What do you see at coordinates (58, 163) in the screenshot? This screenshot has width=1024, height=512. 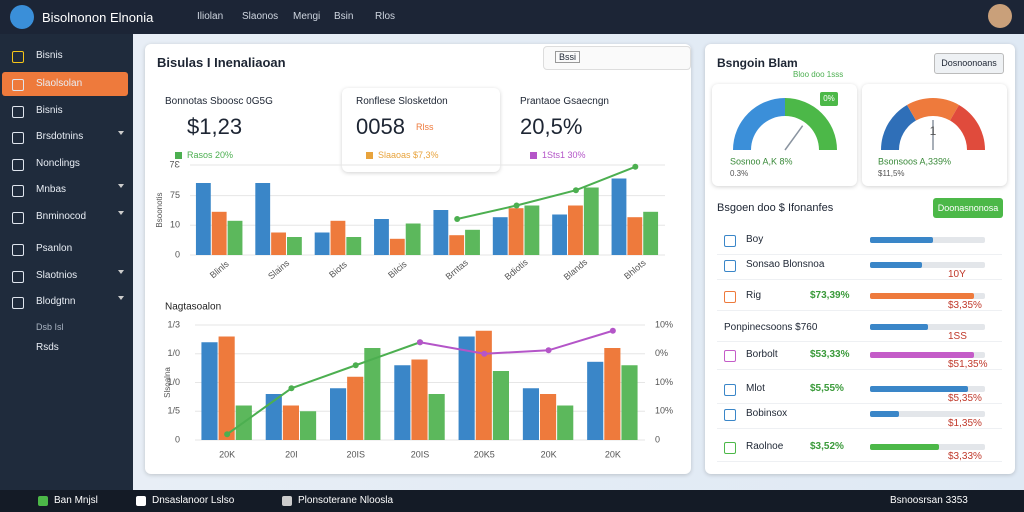 I see `sidebar-item: Nonclings` at bounding box center [58, 163].